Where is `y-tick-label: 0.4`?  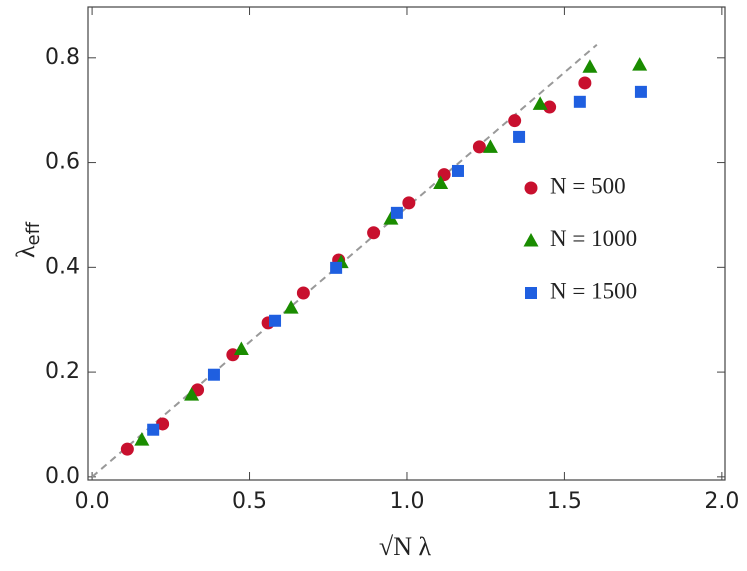
y-tick-label: 0.4 is located at coordinates (62, 266).